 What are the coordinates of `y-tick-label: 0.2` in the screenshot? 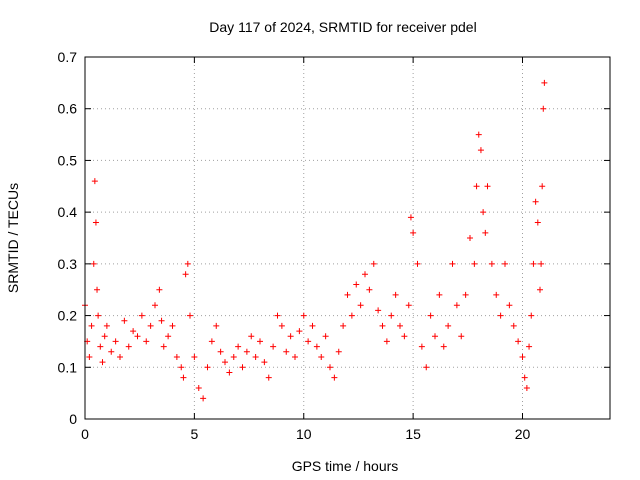 It's located at (68, 316).